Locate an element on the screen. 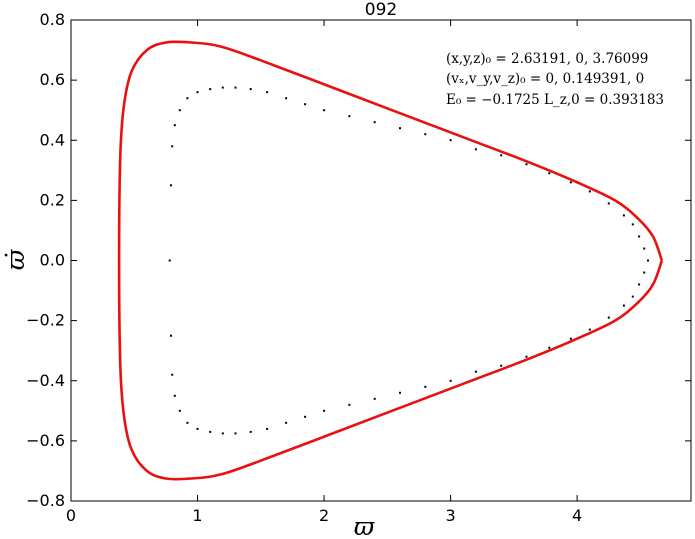  y-tick-label: 0.4 is located at coordinates (52, 139).